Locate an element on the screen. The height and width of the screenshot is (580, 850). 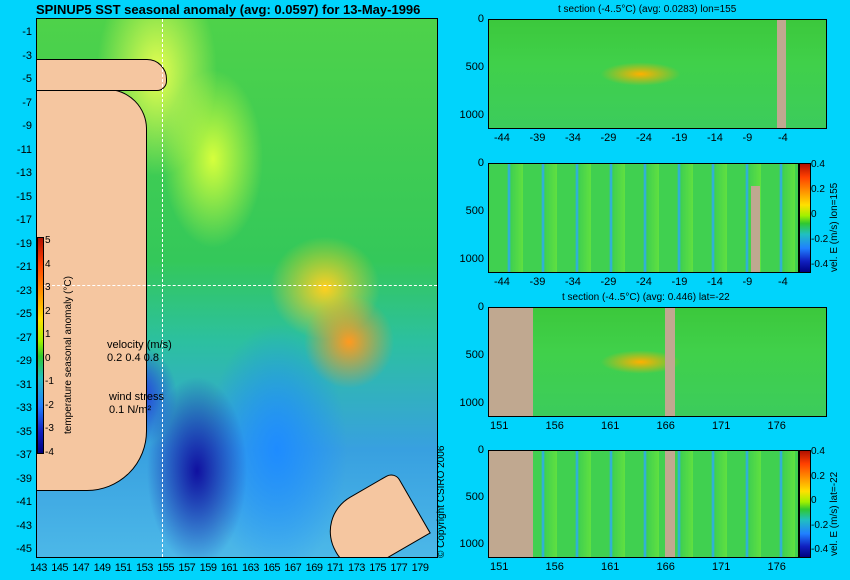
panel2-x-tick: -39 is located at coordinates (537, 282).